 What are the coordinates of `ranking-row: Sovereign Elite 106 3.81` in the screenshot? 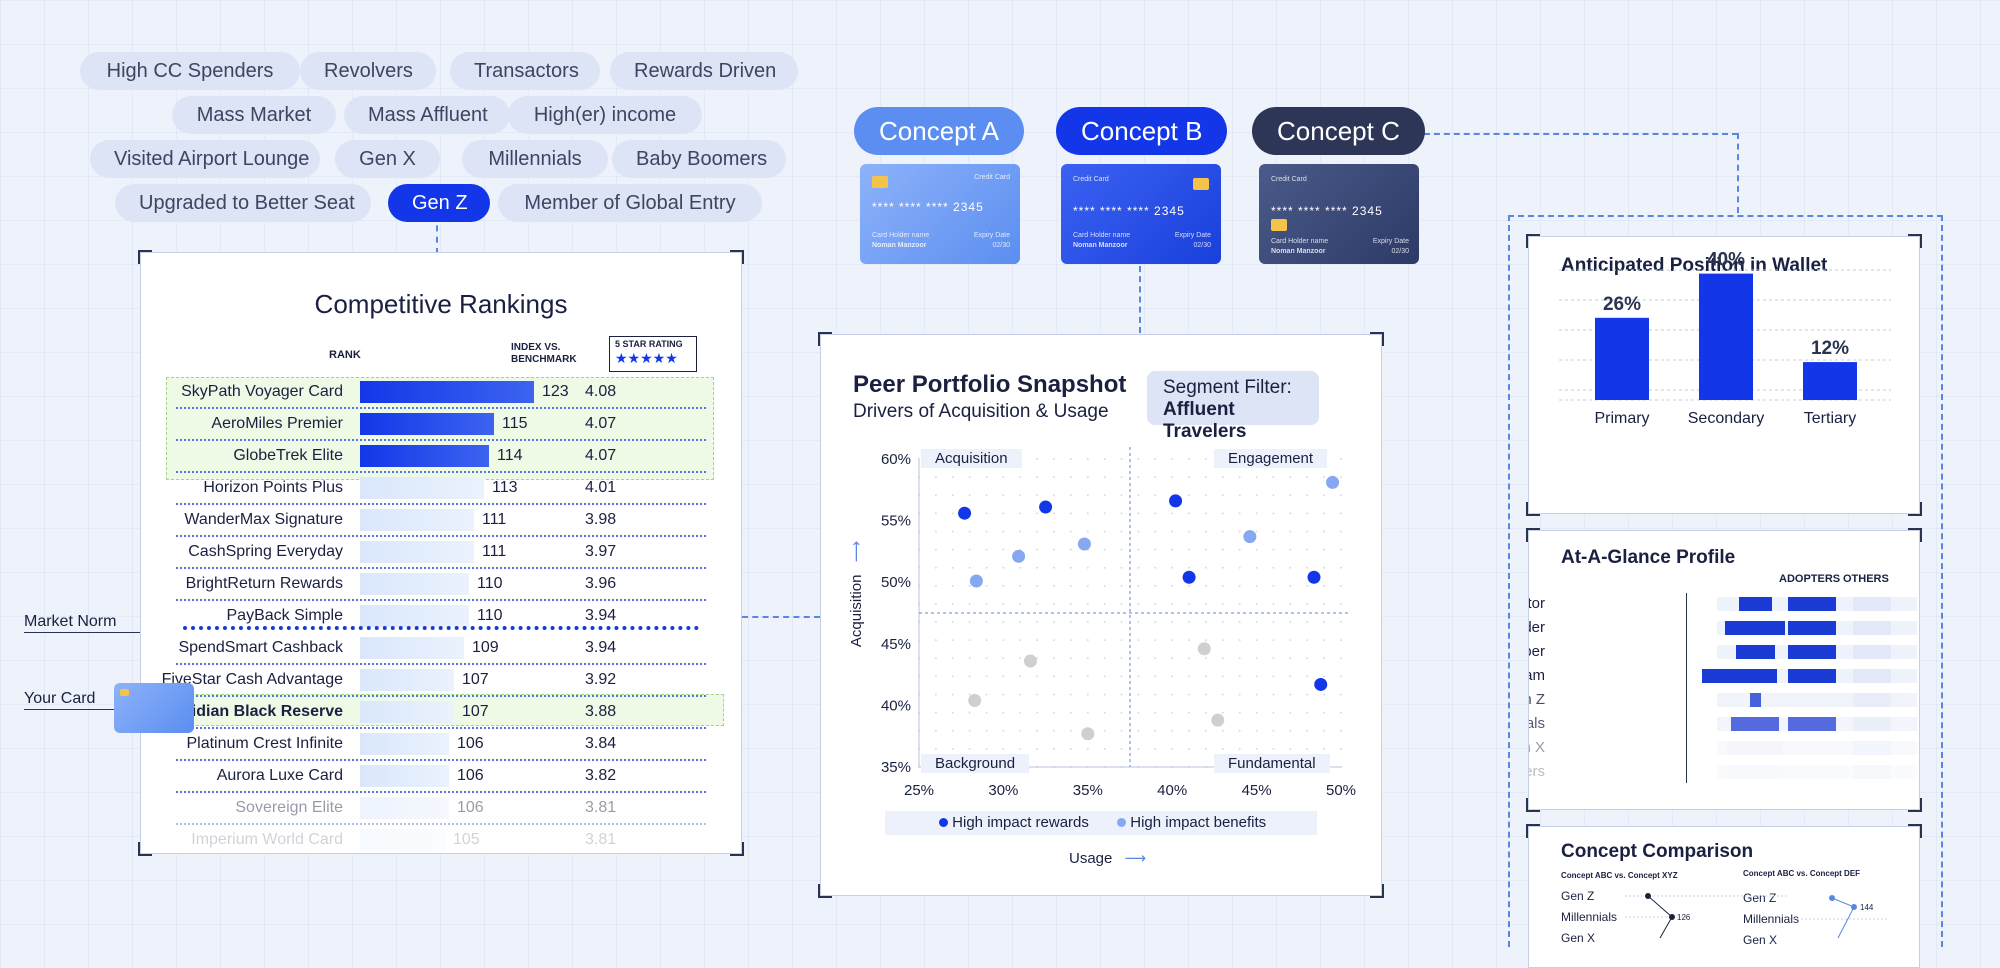 It's located at (441, 809).